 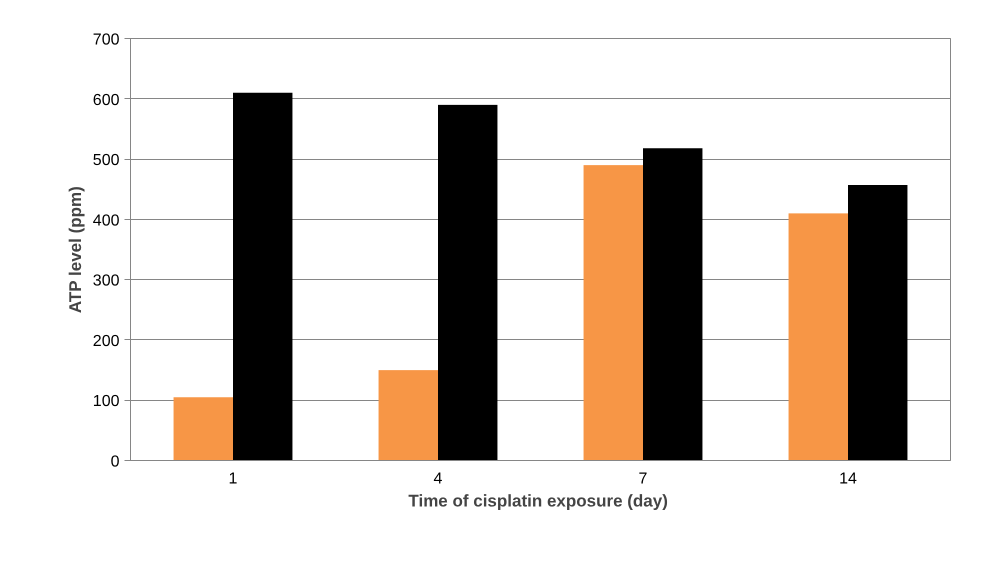 What do you see at coordinates (233, 479) in the screenshot?
I see `x-tick-label: 1` at bounding box center [233, 479].